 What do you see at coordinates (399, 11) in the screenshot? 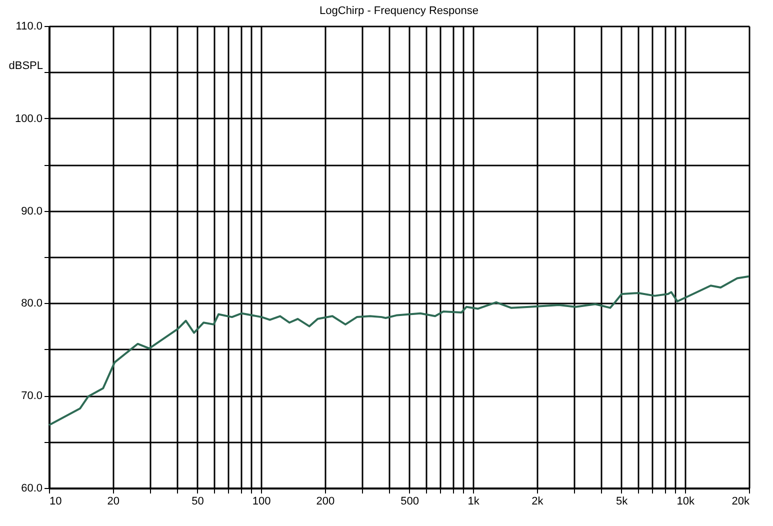
I see `chart-title: LogChirp - Frequency Response` at bounding box center [399, 11].